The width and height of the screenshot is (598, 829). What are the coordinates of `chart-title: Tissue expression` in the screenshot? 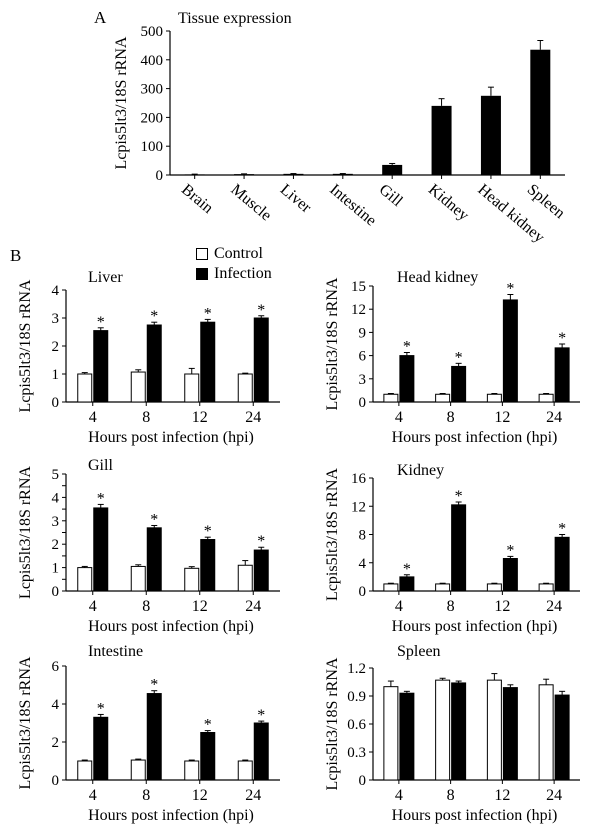 It's located at (235, 18).